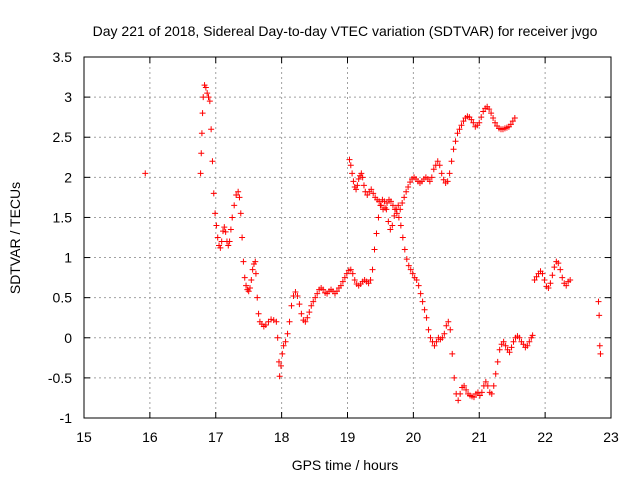  Describe the element at coordinates (348, 437) in the screenshot. I see `x-tick-label: 19` at that location.